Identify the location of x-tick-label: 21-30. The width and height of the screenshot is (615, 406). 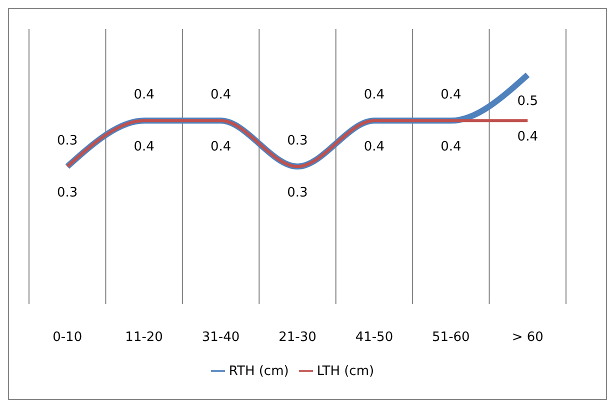
(297, 338).